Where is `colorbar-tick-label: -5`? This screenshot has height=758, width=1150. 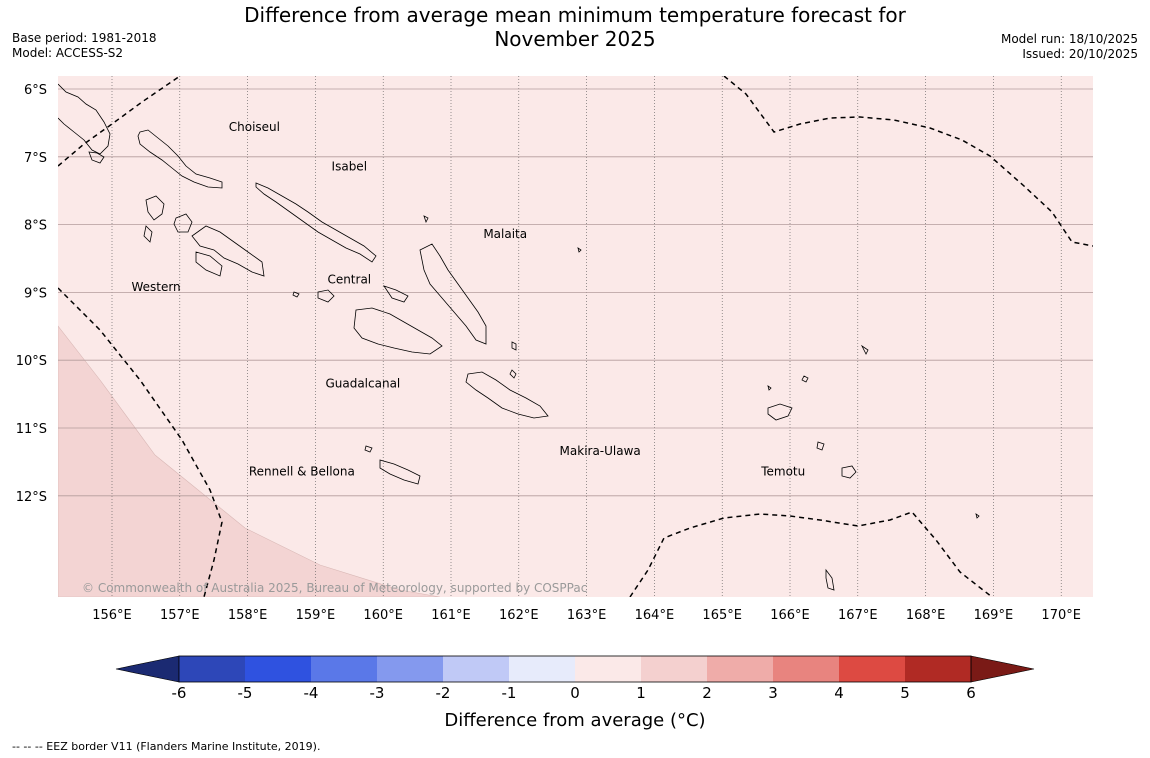 colorbar-tick-label: -5 is located at coordinates (245, 693).